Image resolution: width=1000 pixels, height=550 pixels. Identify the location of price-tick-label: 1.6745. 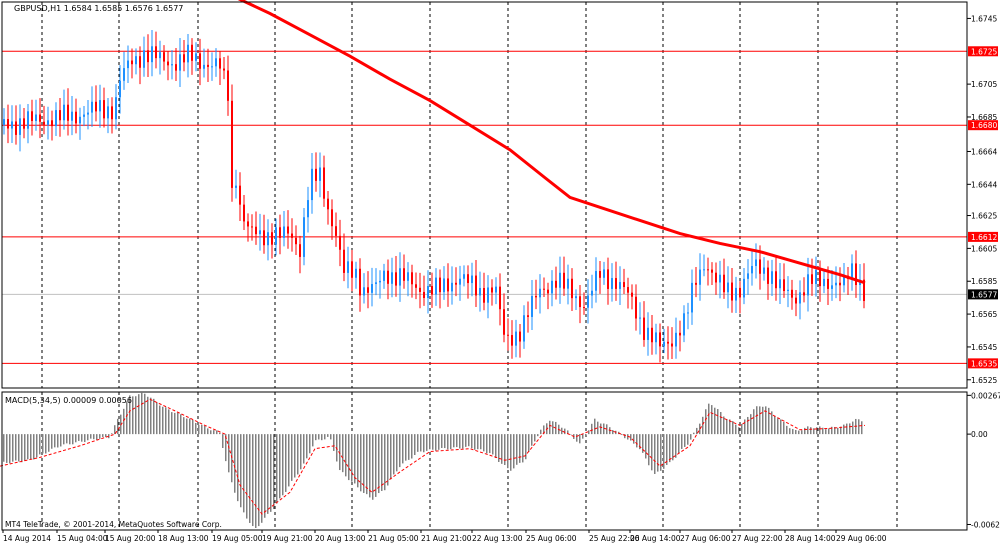
(984, 18).